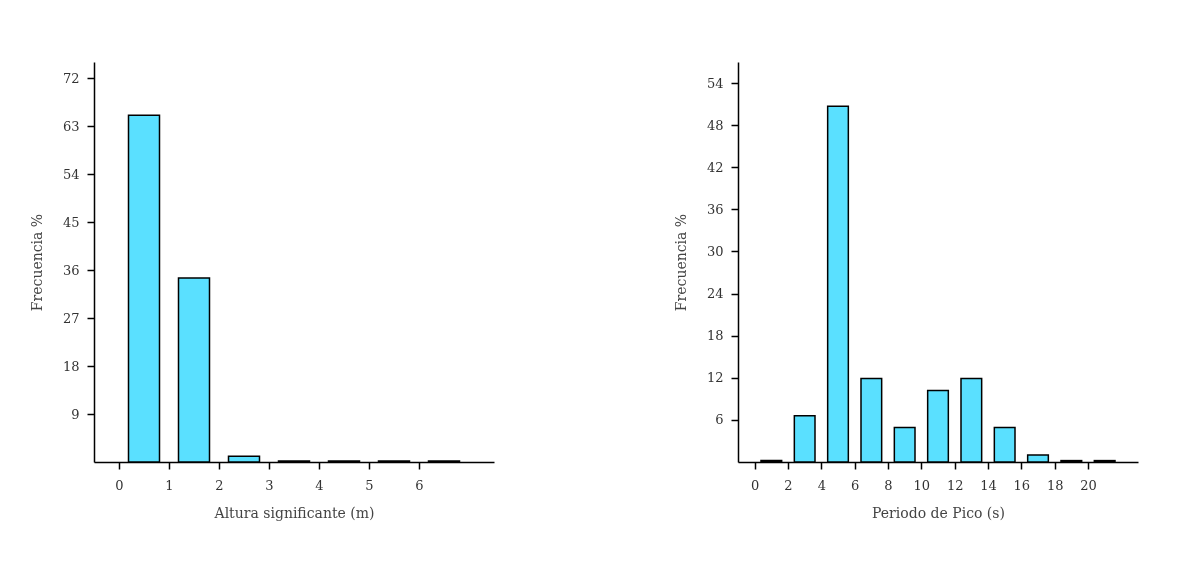  What do you see at coordinates (294, 512) in the screenshot?
I see `x-axis-title: Altura significante (m)` at bounding box center [294, 512].